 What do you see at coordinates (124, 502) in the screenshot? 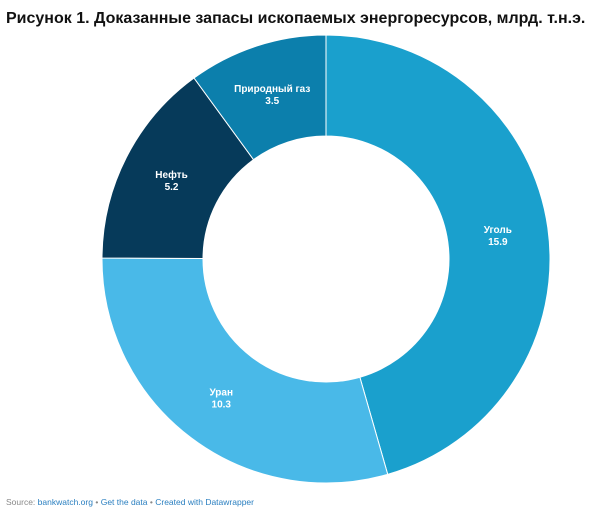
I see `get-data-link: Get the data` at bounding box center [124, 502].